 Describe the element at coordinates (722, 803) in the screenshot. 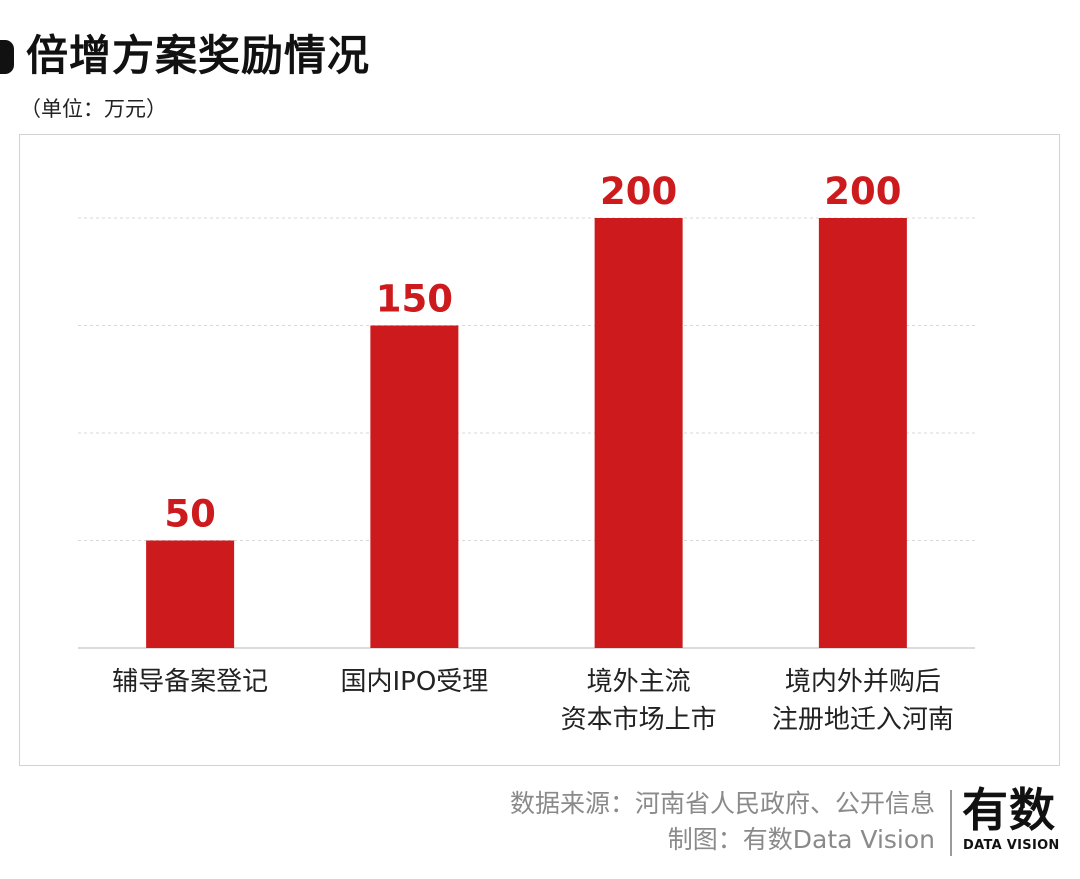

I see `source-text: 数据来源：河南省人民政府、公开信息` at that location.